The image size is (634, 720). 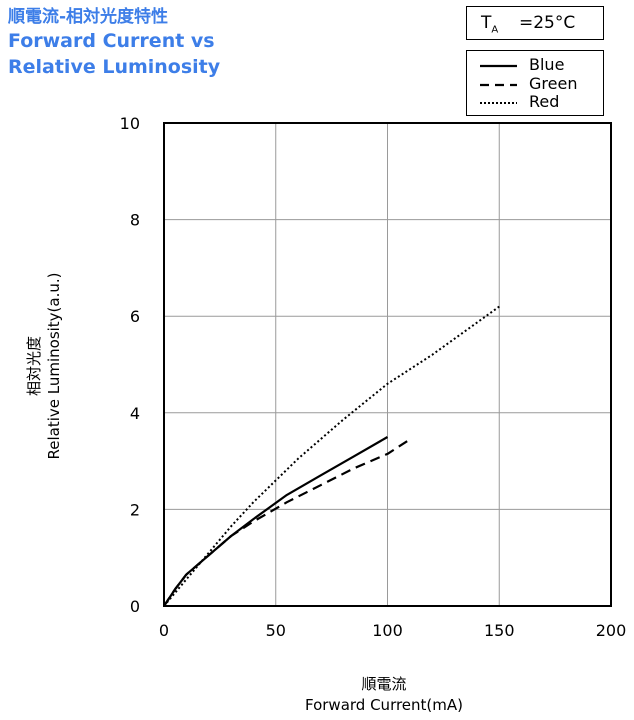 I want to click on x-tick-label: 150, so click(x=499, y=630).